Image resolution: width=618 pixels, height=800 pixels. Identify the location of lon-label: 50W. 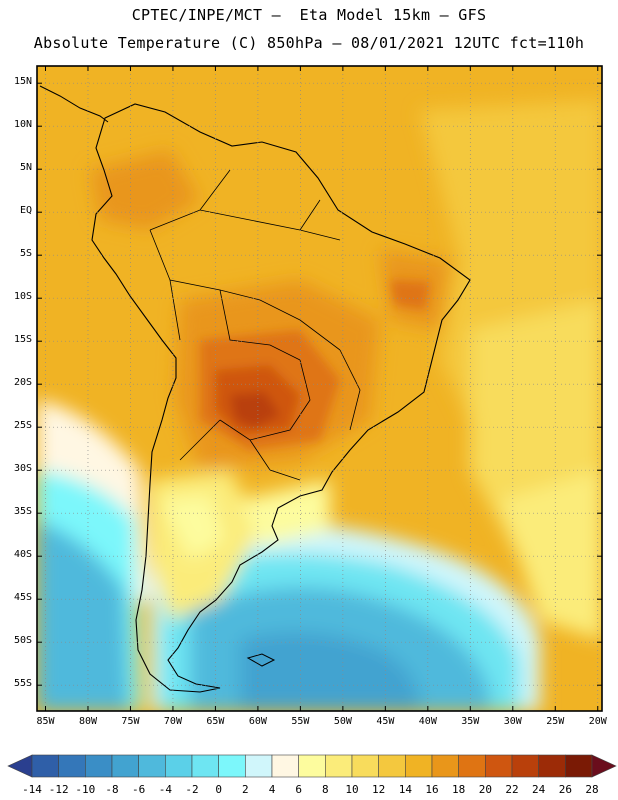
(342, 721).